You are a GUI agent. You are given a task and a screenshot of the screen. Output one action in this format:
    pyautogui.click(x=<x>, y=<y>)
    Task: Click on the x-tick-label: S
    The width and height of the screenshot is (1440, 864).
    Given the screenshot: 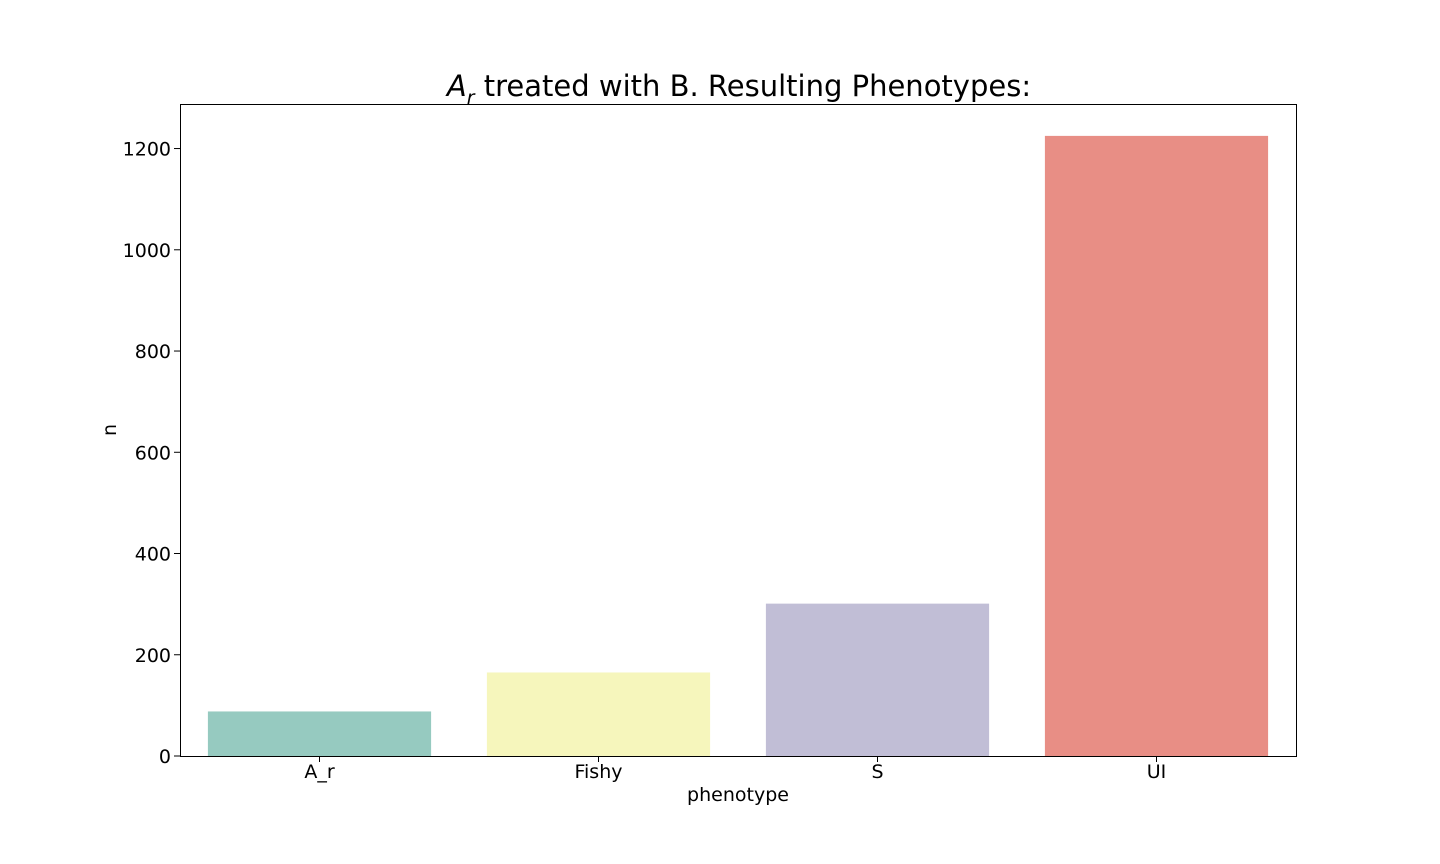 What is the action you would take?
    pyautogui.click(x=877, y=772)
    